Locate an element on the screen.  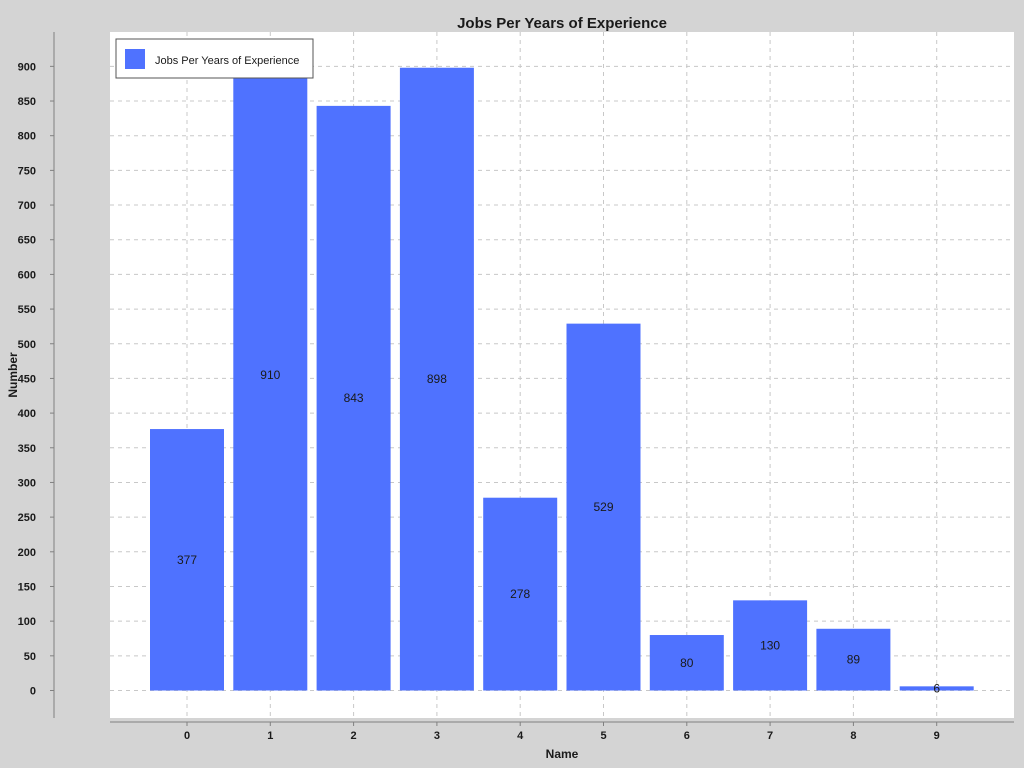
data-label: 898 is located at coordinates (437, 379).